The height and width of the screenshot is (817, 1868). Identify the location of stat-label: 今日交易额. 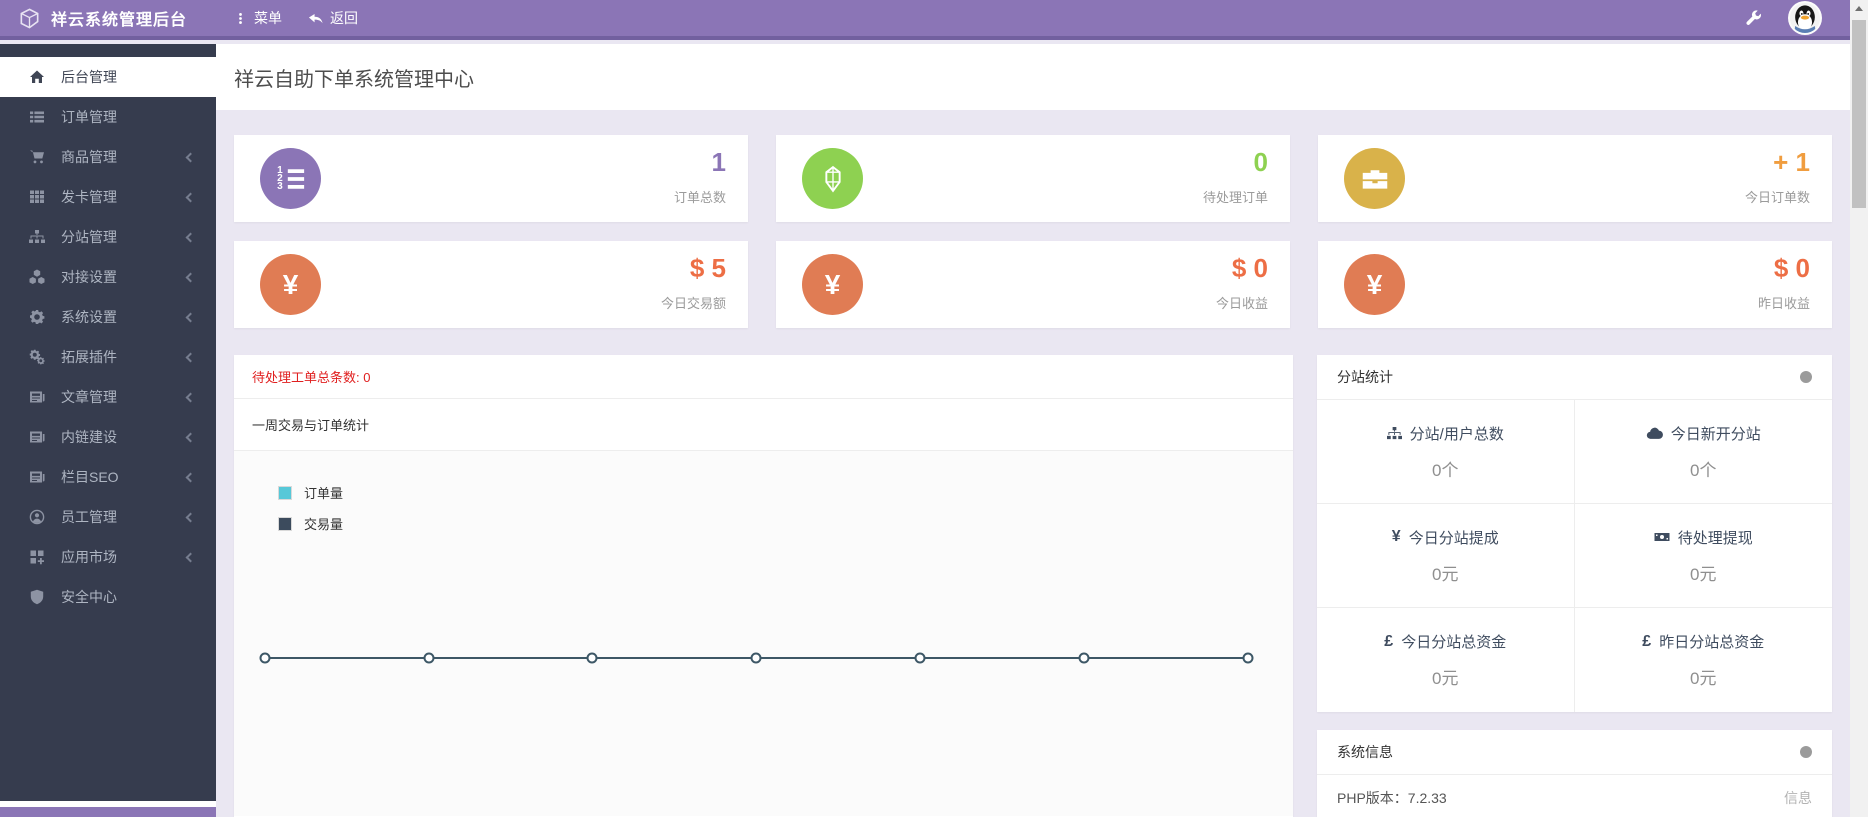
(693, 303).